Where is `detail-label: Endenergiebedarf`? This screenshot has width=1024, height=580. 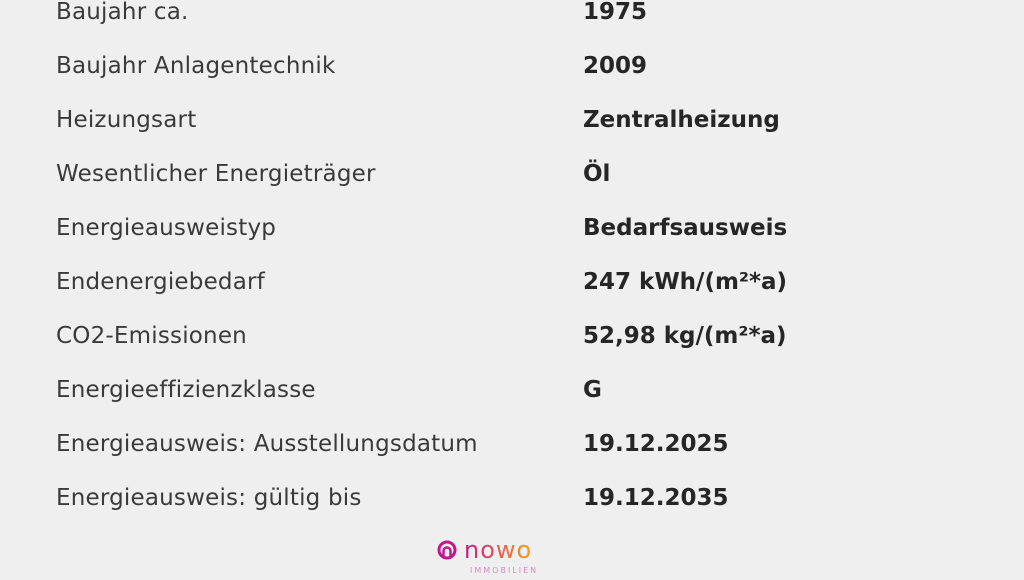 detail-label: Endenergiebedarf is located at coordinates (160, 282).